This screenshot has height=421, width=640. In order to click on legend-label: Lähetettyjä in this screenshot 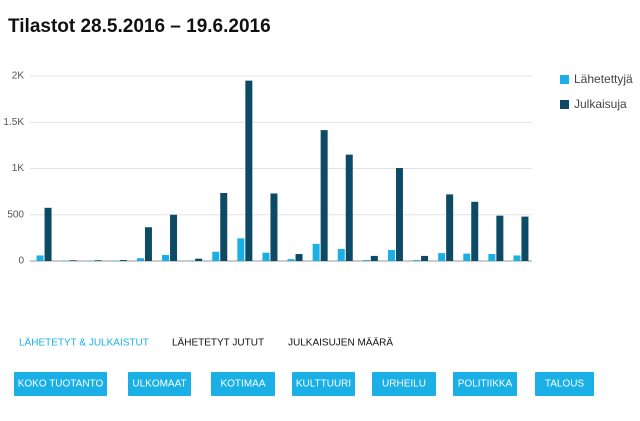, I will do `click(603, 79)`.